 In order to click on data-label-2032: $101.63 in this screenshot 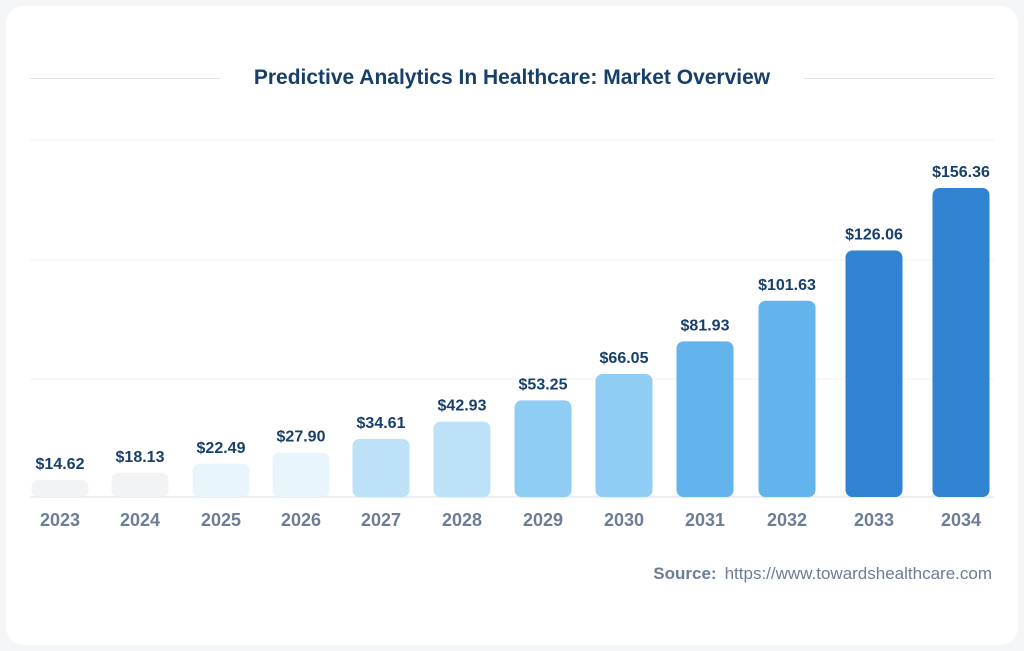, I will do `click(787, 285)`.